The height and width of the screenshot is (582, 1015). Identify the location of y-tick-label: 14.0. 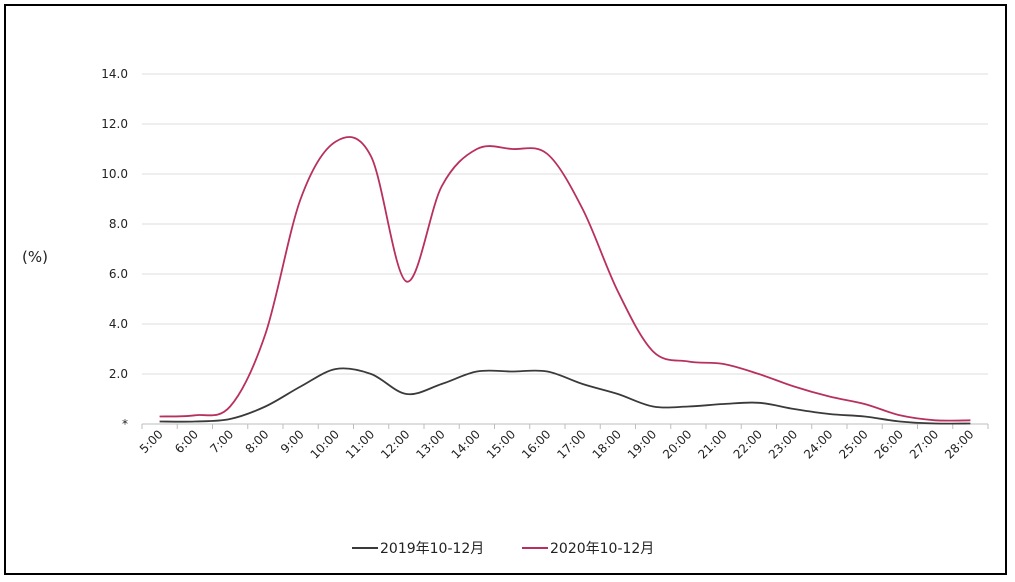
(114, 74).